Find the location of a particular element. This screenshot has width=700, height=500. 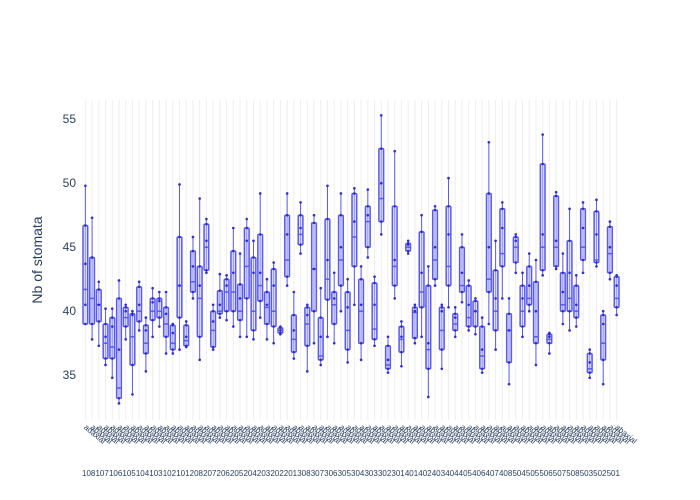

box-202-adaxial is located at coordinates (273, 303).